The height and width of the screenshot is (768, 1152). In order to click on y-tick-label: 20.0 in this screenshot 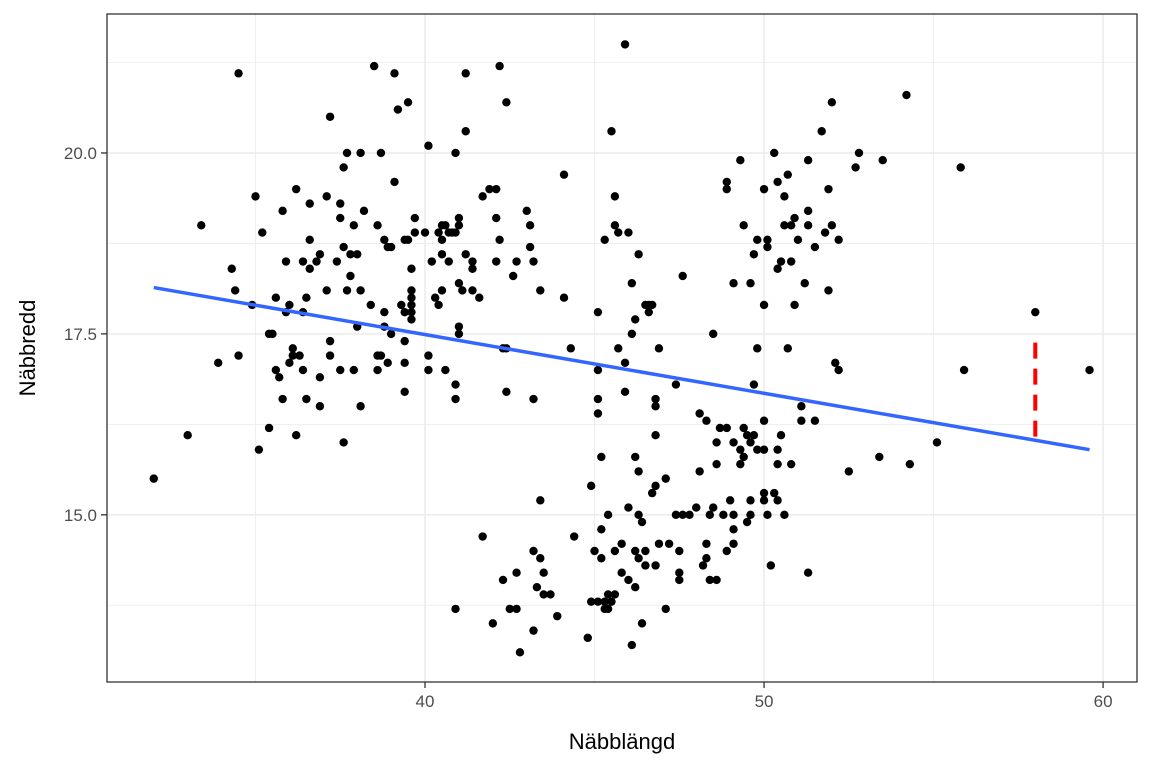, I will do `click(80, 153)`.